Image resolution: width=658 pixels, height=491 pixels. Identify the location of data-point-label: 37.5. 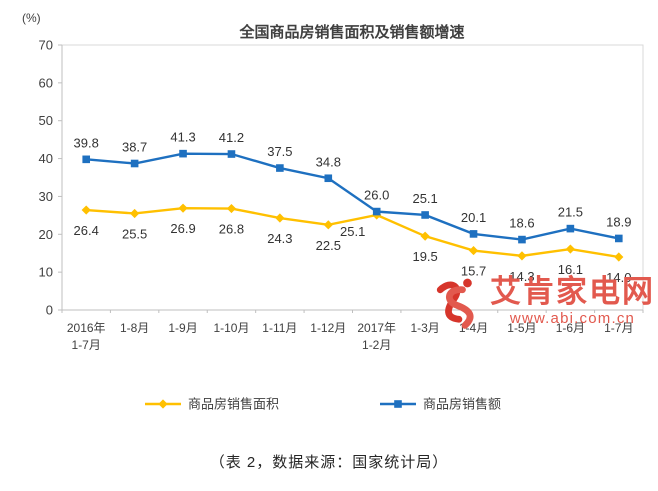
(279, 151).